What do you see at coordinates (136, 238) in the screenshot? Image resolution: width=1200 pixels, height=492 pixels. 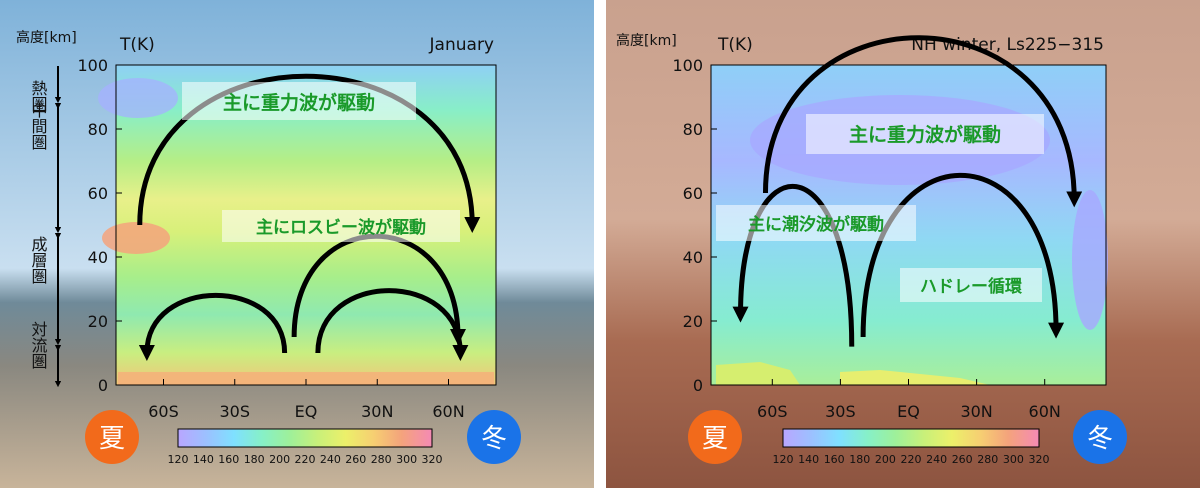 I see `earth-warm-summer-stratopause` at bounding box center [136, 238].